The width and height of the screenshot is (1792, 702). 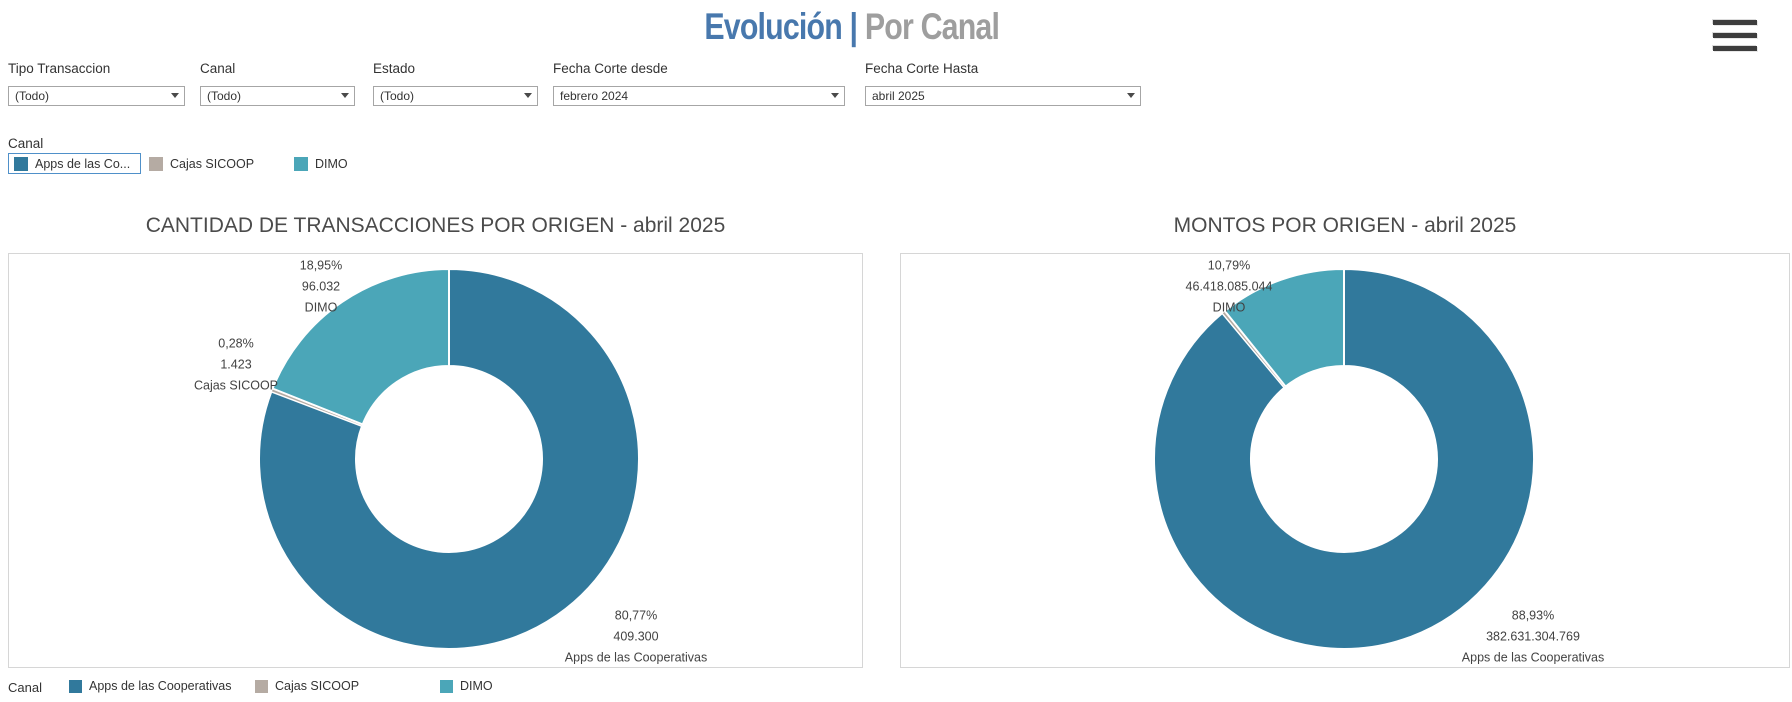 I want to click on bottom-legend-item-apps-de-las-cooperativas: Apps de las Cooperativas, so click(x=150, y=686).